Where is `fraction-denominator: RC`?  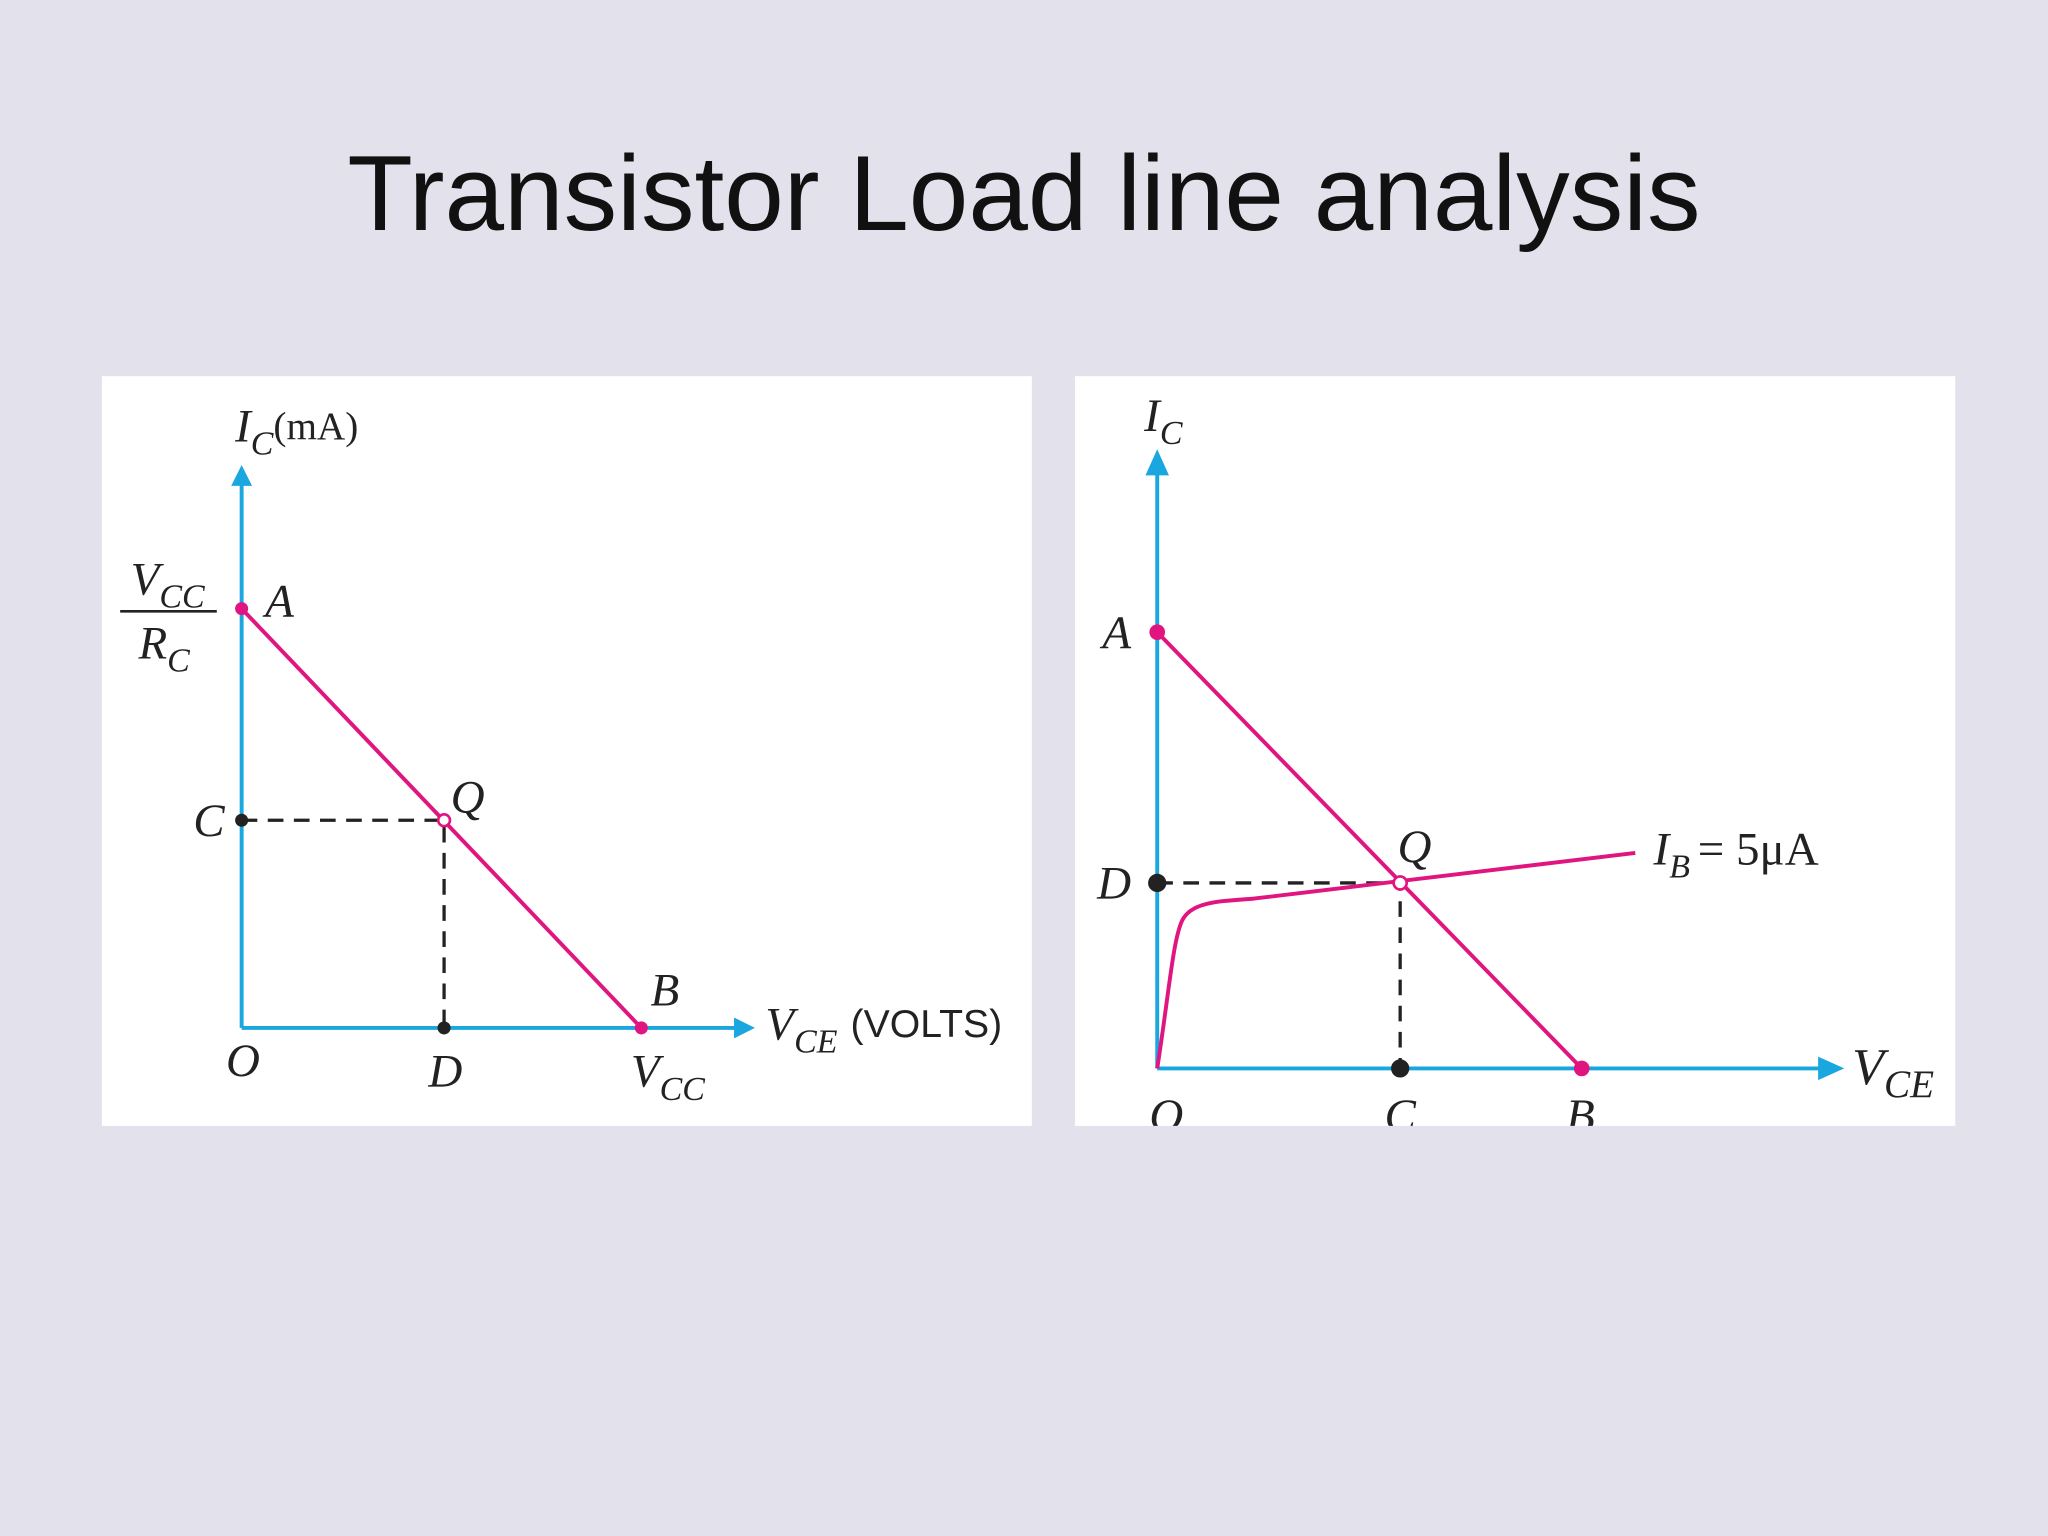 fraction-denominator: RC is located at coordinates (163, 648).